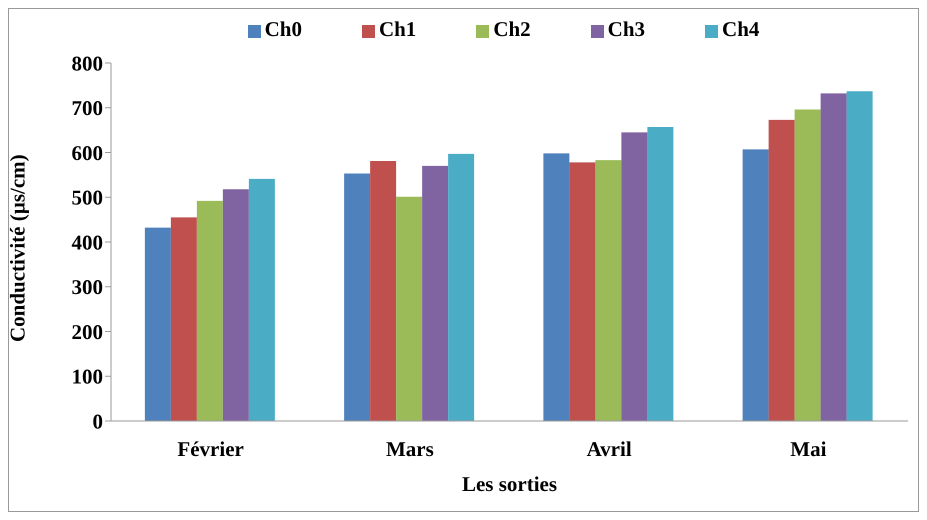 The height and width of the screenshot is (520, 927). What do you see at coordinates (627, 29) in the screenshot?
I see `legend-label: Ch3` at bounding box center [627, 29].